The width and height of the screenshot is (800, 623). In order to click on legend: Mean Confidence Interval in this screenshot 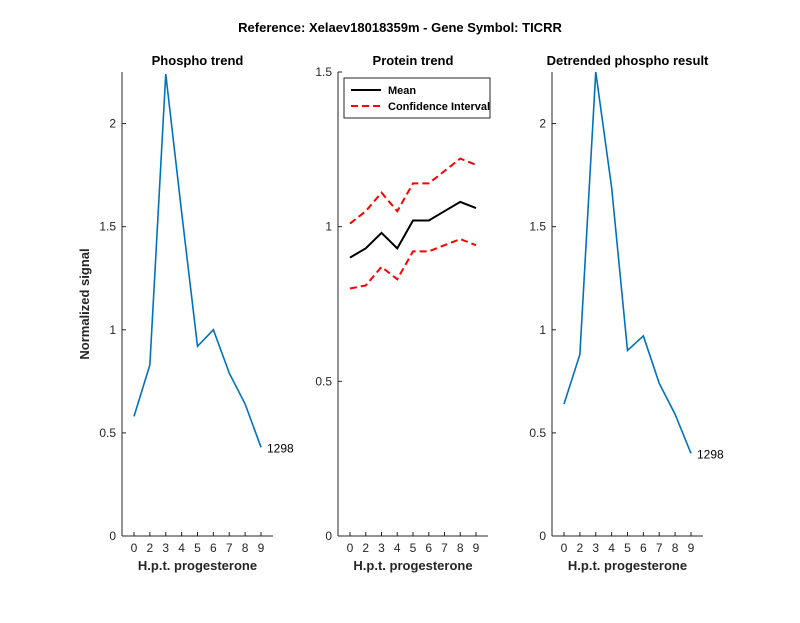, I will do `click(417, 98)`.